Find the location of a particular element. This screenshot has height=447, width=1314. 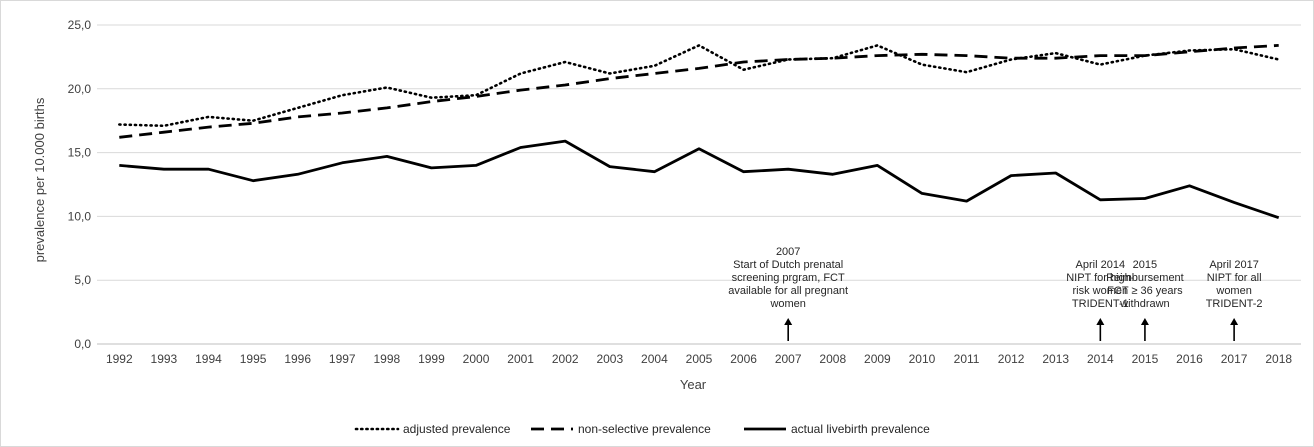

legend-label: non-selective prevalence is located at coordinates (644, 429).